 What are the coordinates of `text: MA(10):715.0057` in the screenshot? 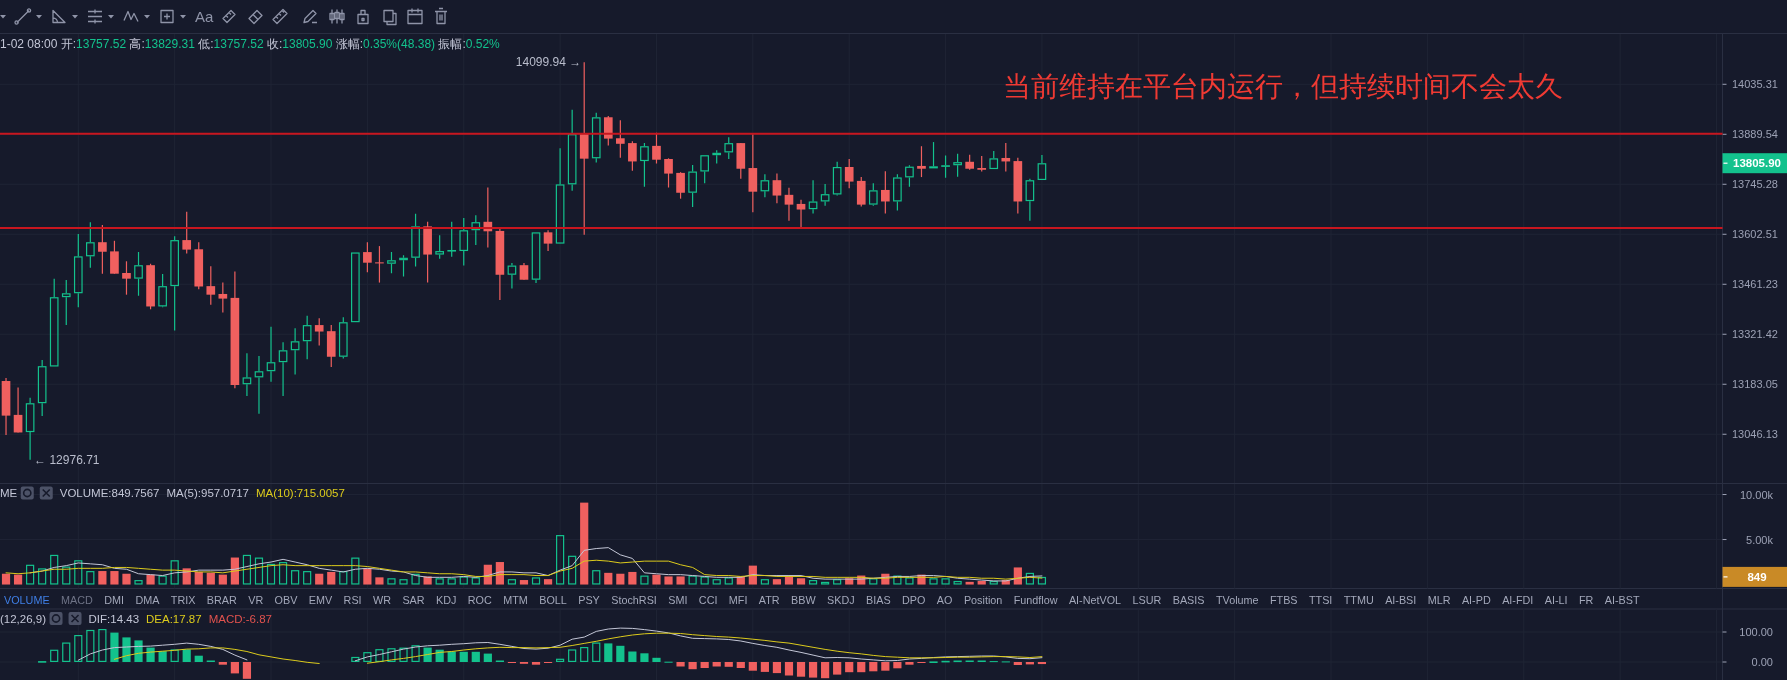 It's located at (300, 493).